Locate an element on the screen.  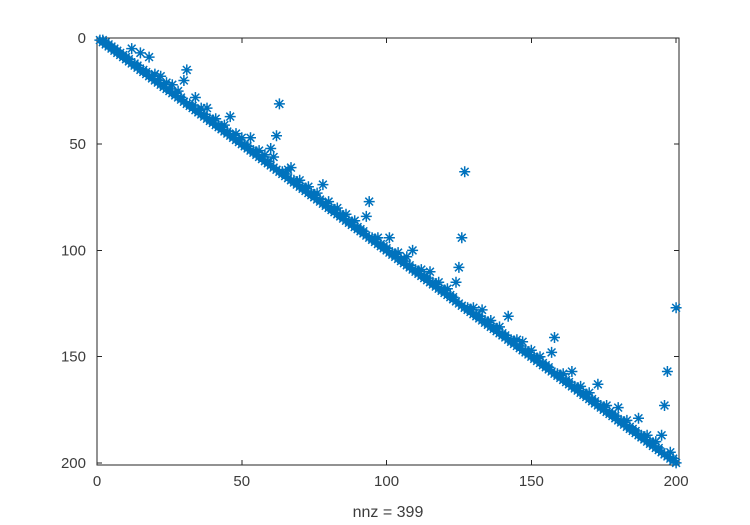
y-tick-label: 150 is located at coordinates (73, 357).